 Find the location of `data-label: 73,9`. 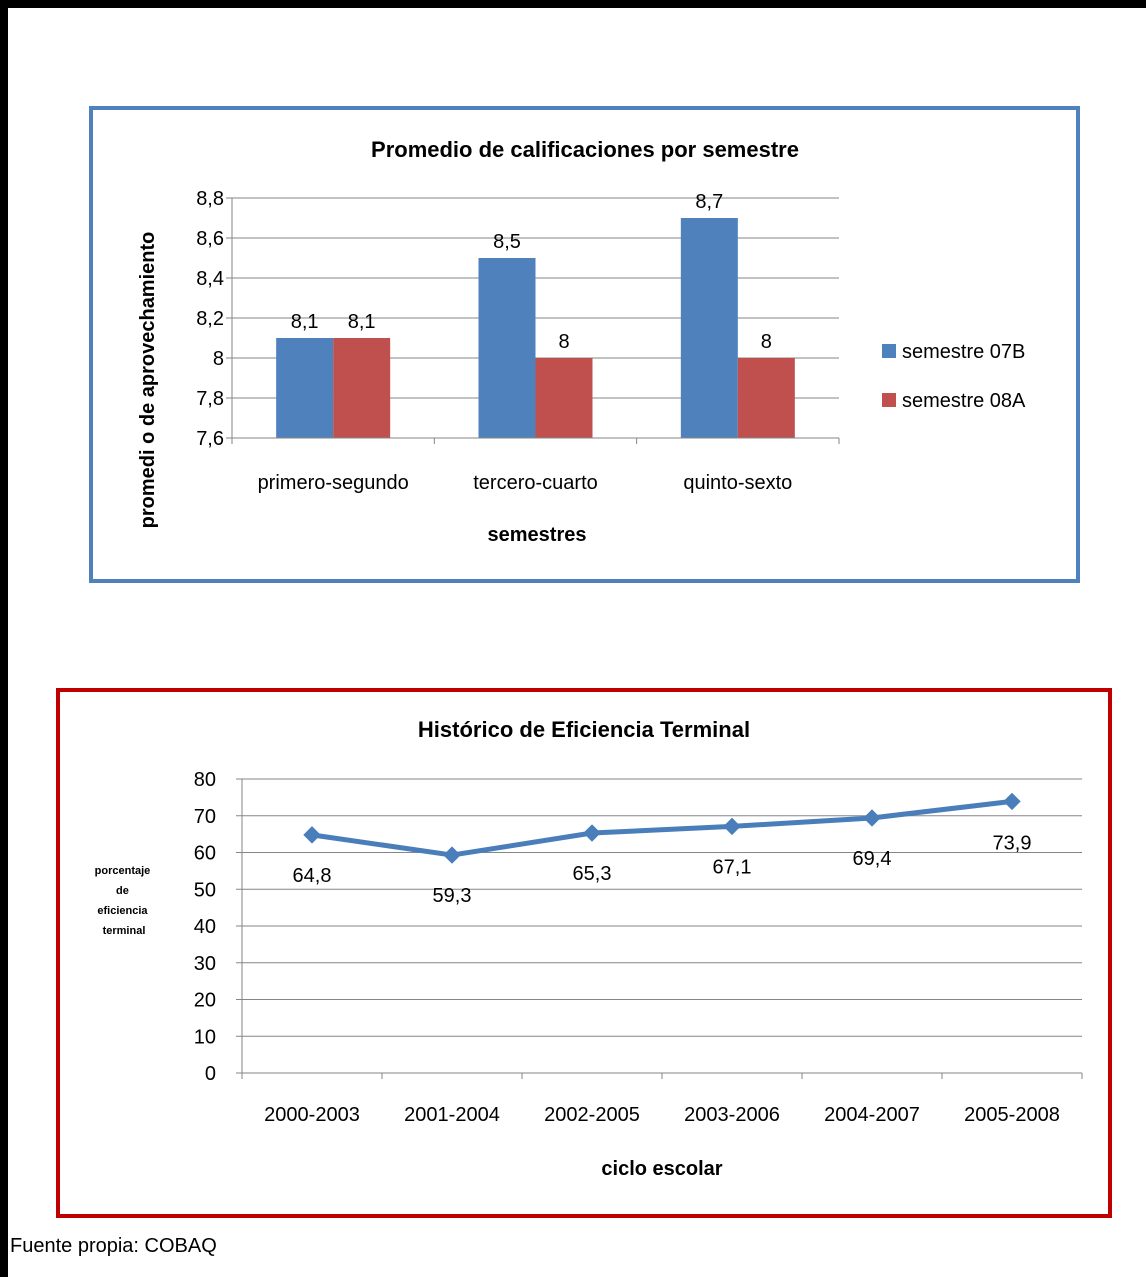

data-label: 73,9 is located at coordinates (1012, 843).